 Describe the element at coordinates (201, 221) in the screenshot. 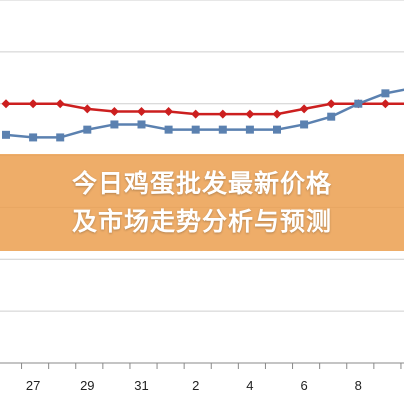

I see `banner-line-2: 及市场走势分析与预测` at that location.